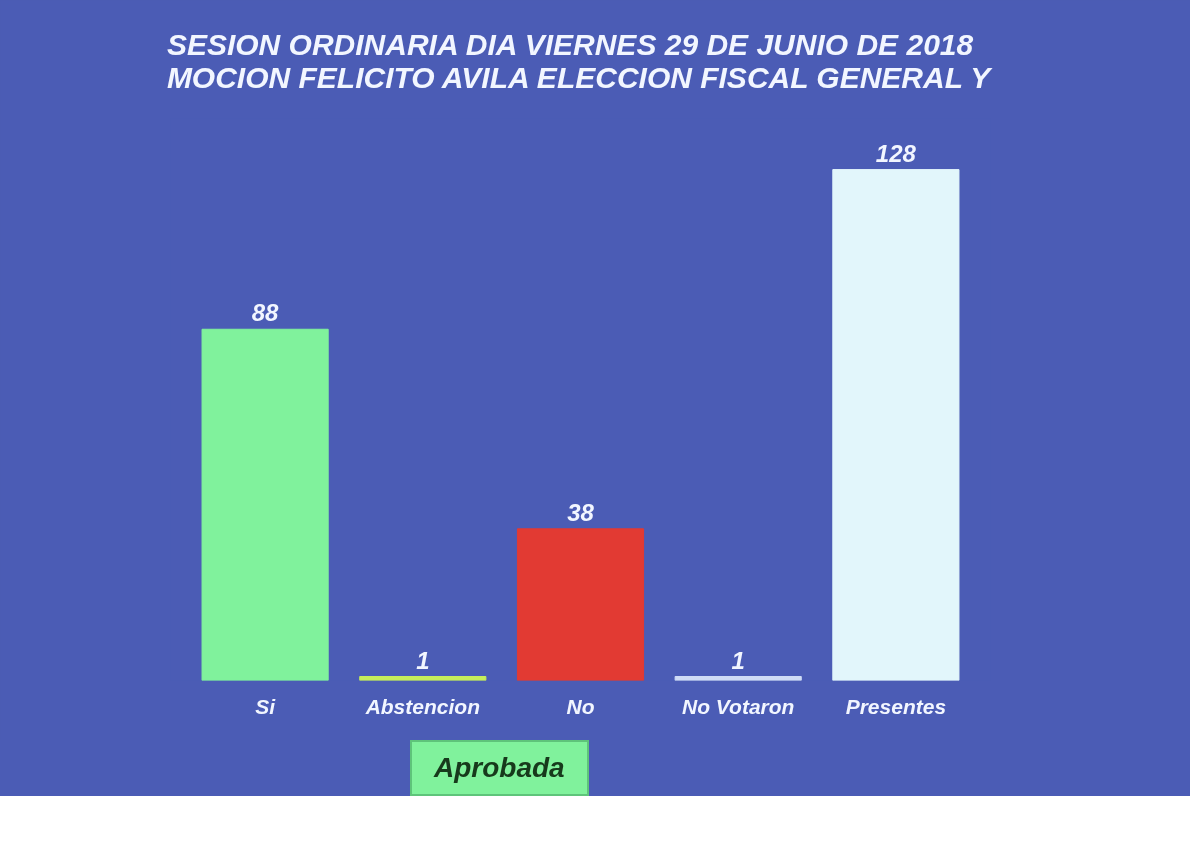 This screenshot has width=1200, height=856. I want to click on data-label: 88, so click(265, 313).